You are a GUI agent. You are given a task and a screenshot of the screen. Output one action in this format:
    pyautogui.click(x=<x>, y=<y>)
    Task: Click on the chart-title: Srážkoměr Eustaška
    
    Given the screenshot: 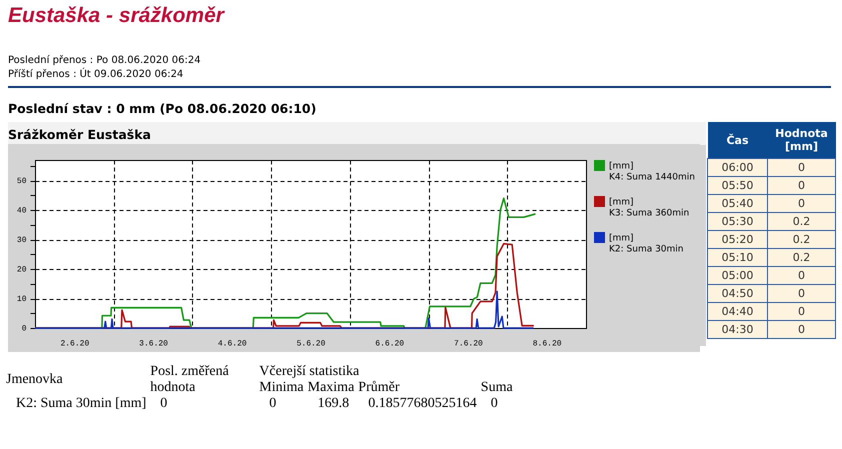 What is the action you would take?
    pyautogui.click(x=357, y=133)
    